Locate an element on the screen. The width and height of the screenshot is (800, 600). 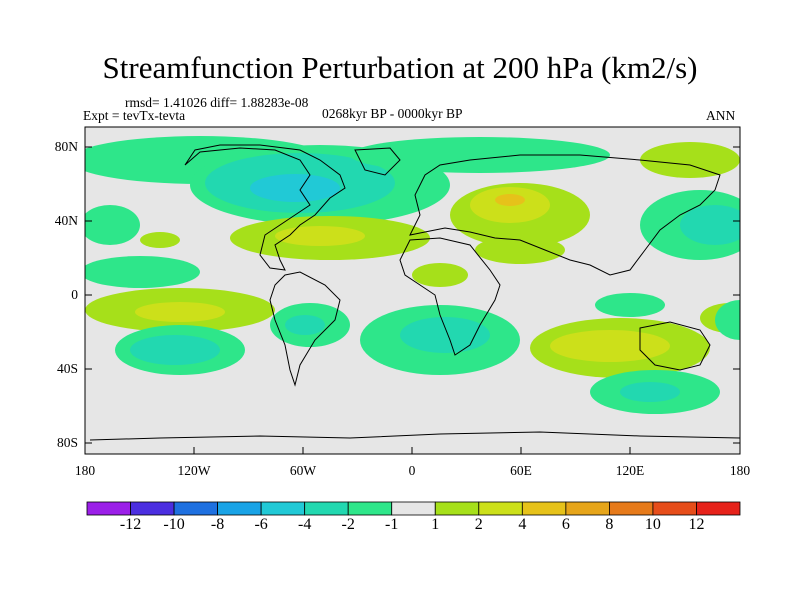
colorbar-label: -1 is located at coordinates (392, 524).